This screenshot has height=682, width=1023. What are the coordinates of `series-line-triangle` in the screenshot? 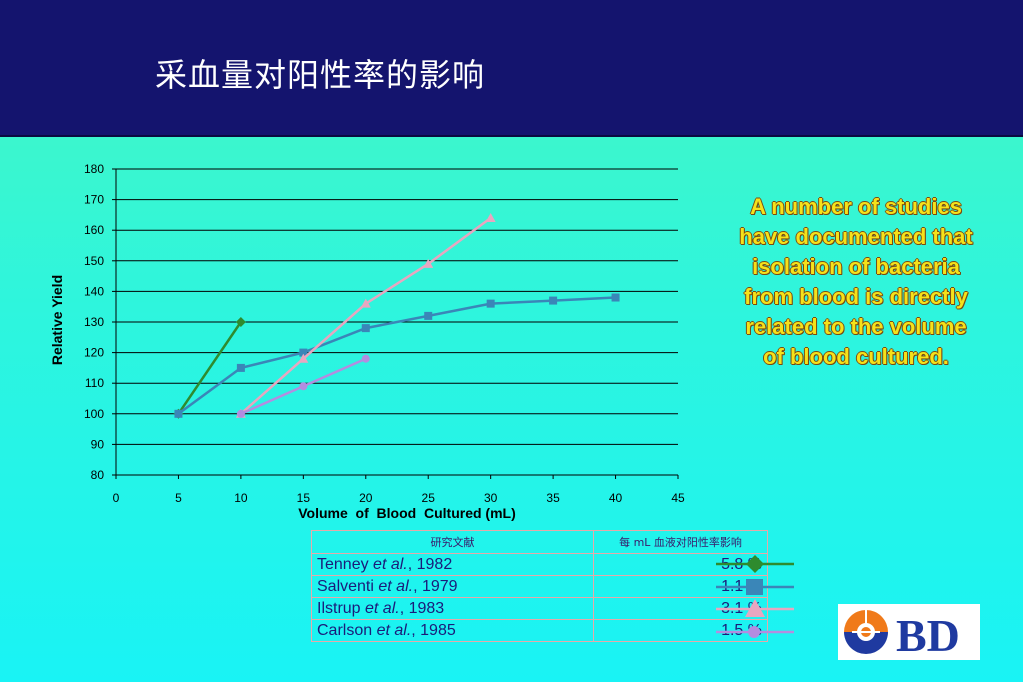 It's located at (366, 315).